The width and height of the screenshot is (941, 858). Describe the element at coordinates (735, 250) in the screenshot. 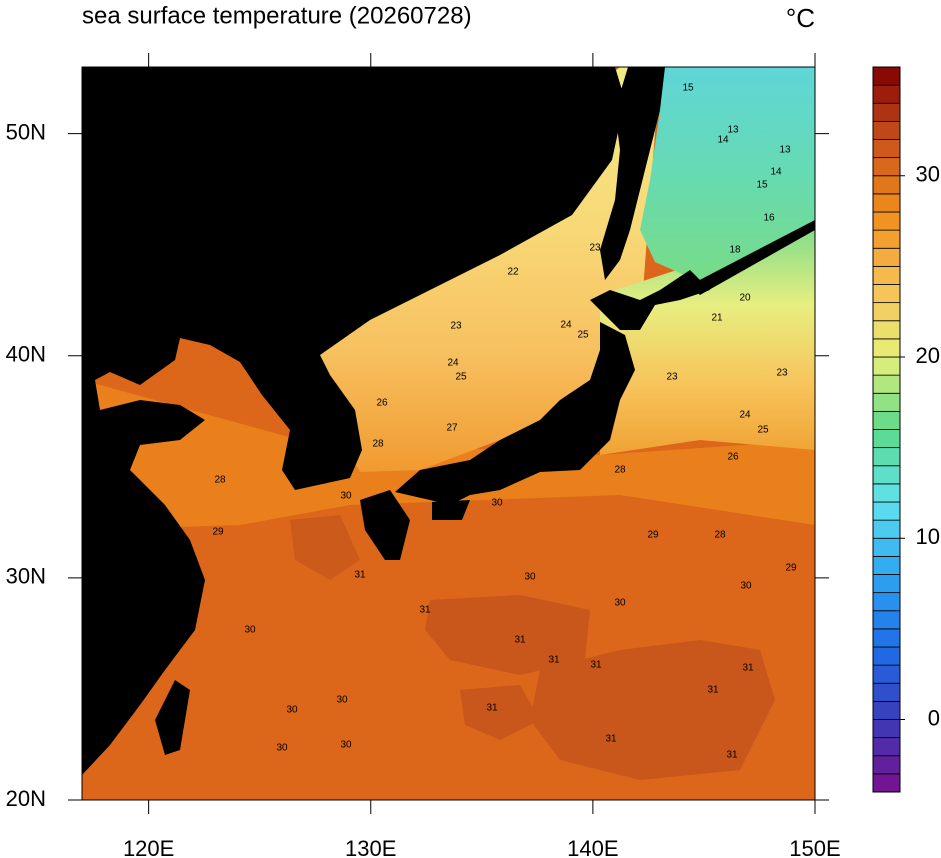

I see `contour-label: 18` at that location.